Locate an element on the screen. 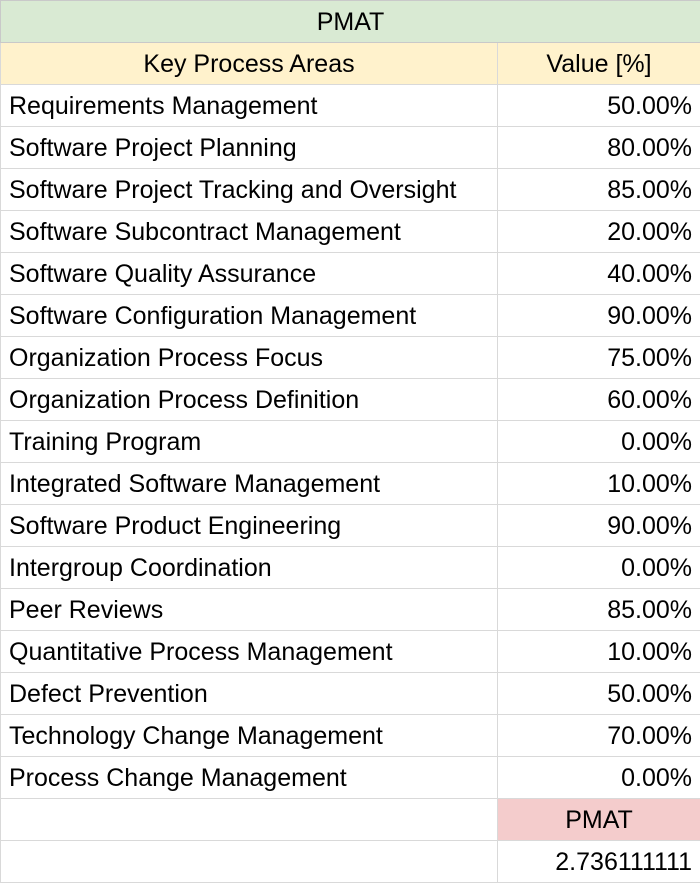 This screenshot has height=884, width=700. pmat-result-cell: 2.736111111 is located at coordinates (598, 861).